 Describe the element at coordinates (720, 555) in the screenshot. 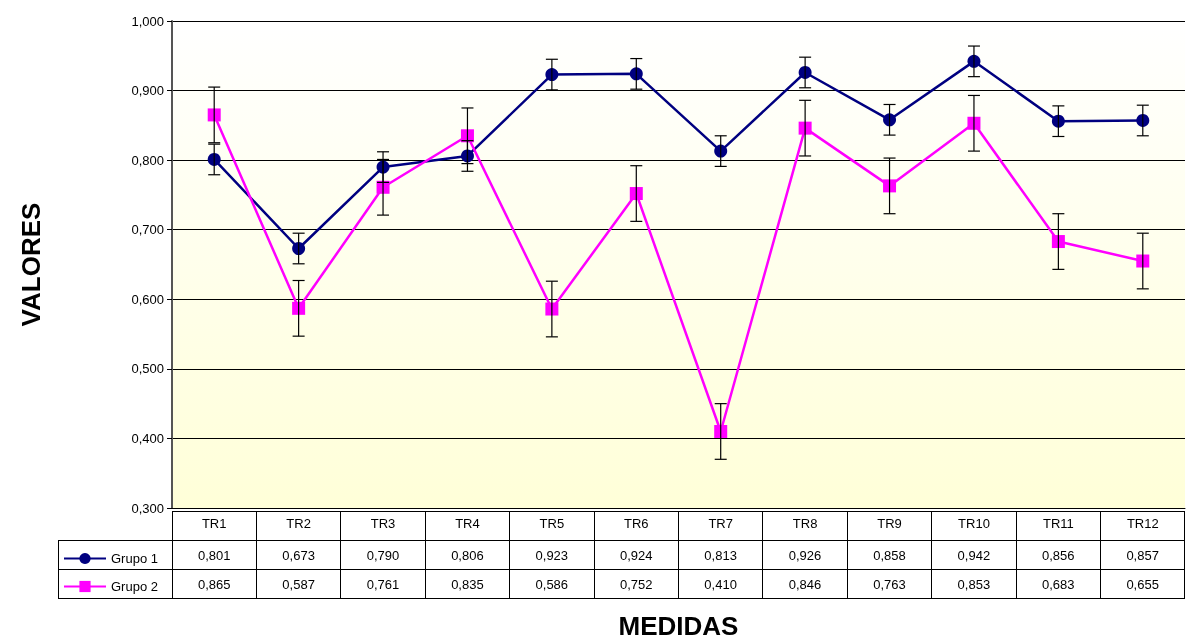

I see `data-label: 0,813` at that location.